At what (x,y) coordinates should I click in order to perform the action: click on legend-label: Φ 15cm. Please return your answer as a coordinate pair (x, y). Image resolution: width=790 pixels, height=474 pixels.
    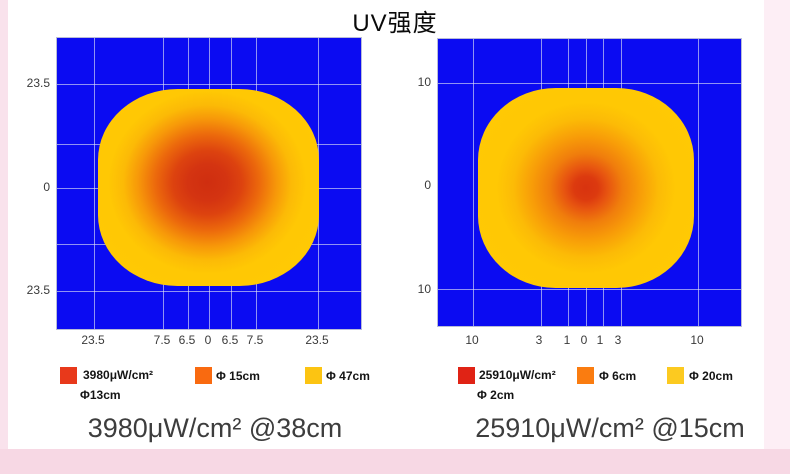
    Looking at the image, I should click on (238, 376).